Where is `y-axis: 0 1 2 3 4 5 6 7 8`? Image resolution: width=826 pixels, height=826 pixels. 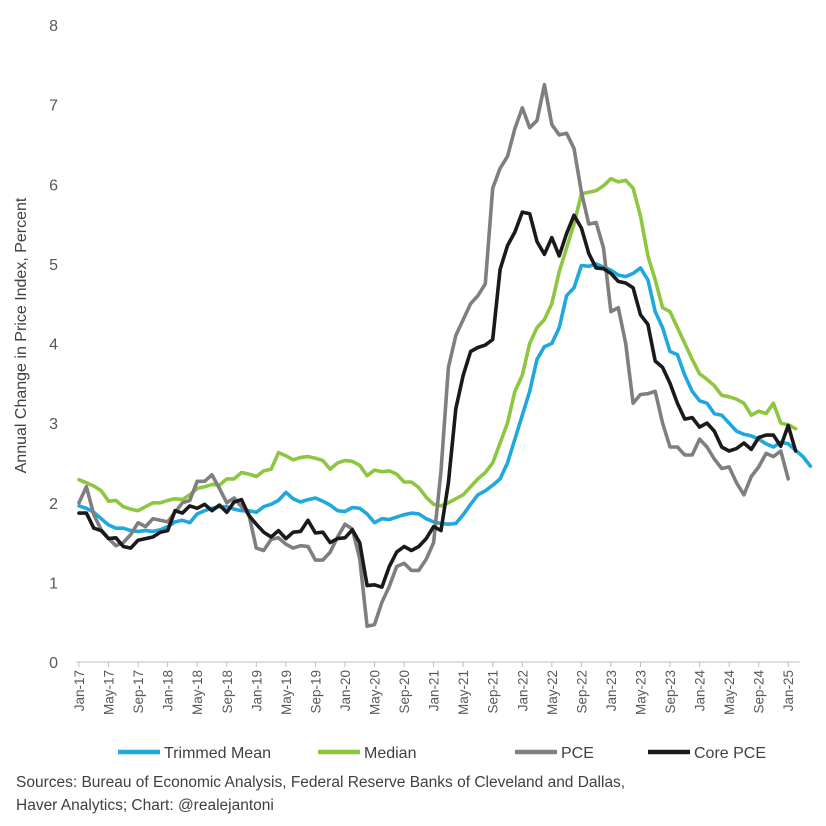 y-axis: 0 1 2 3 4 5 6 7 8 is located at coordinates (53, 345).